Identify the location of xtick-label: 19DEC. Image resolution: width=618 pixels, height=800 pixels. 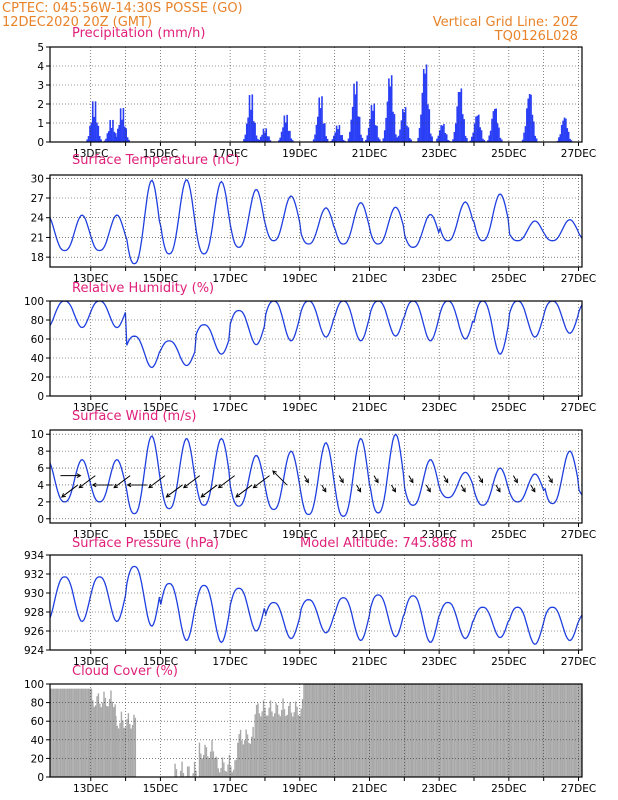
(299, 279).